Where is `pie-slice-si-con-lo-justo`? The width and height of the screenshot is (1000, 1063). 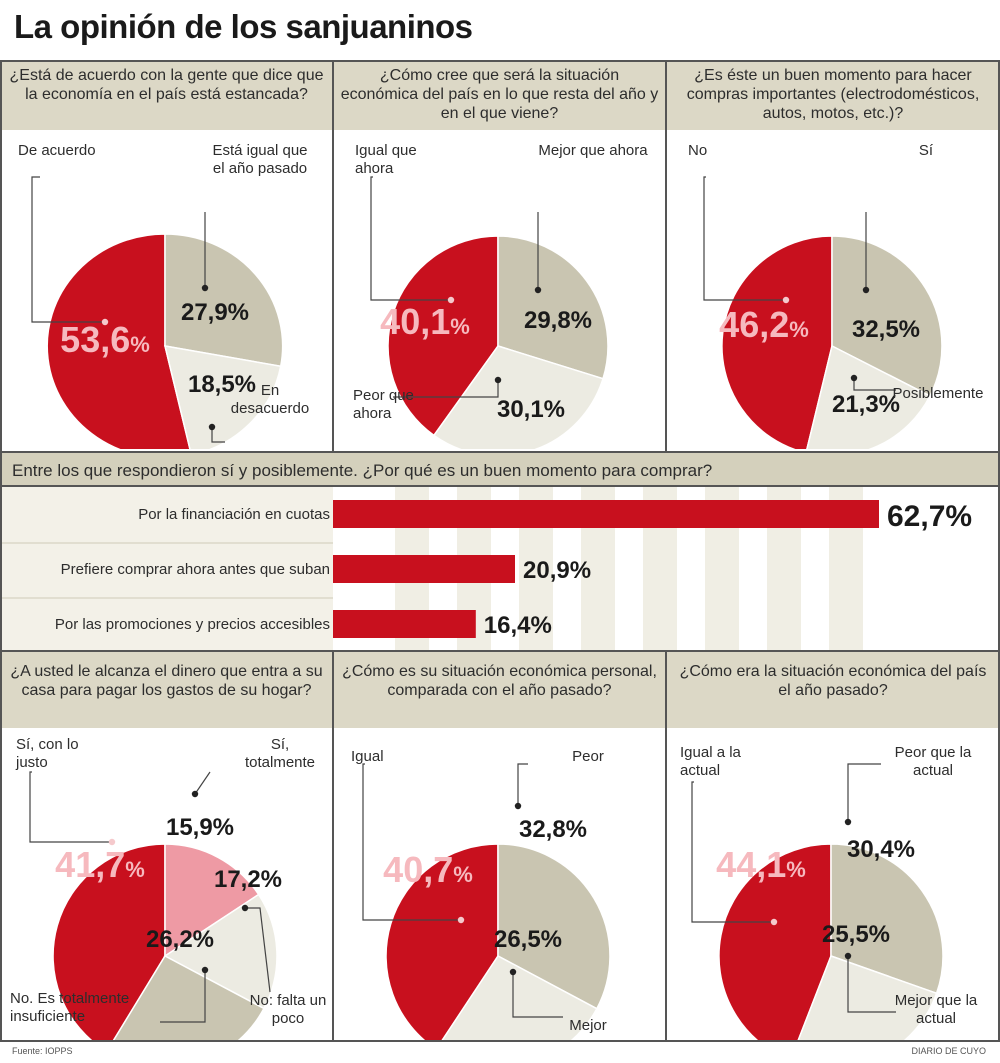 pie-slice-si-con-lo-justo is located at coordinates (109, 941).